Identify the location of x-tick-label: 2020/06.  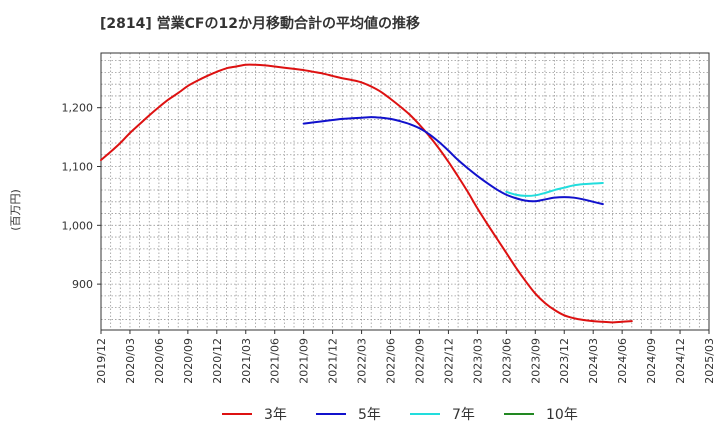
(159, 361).